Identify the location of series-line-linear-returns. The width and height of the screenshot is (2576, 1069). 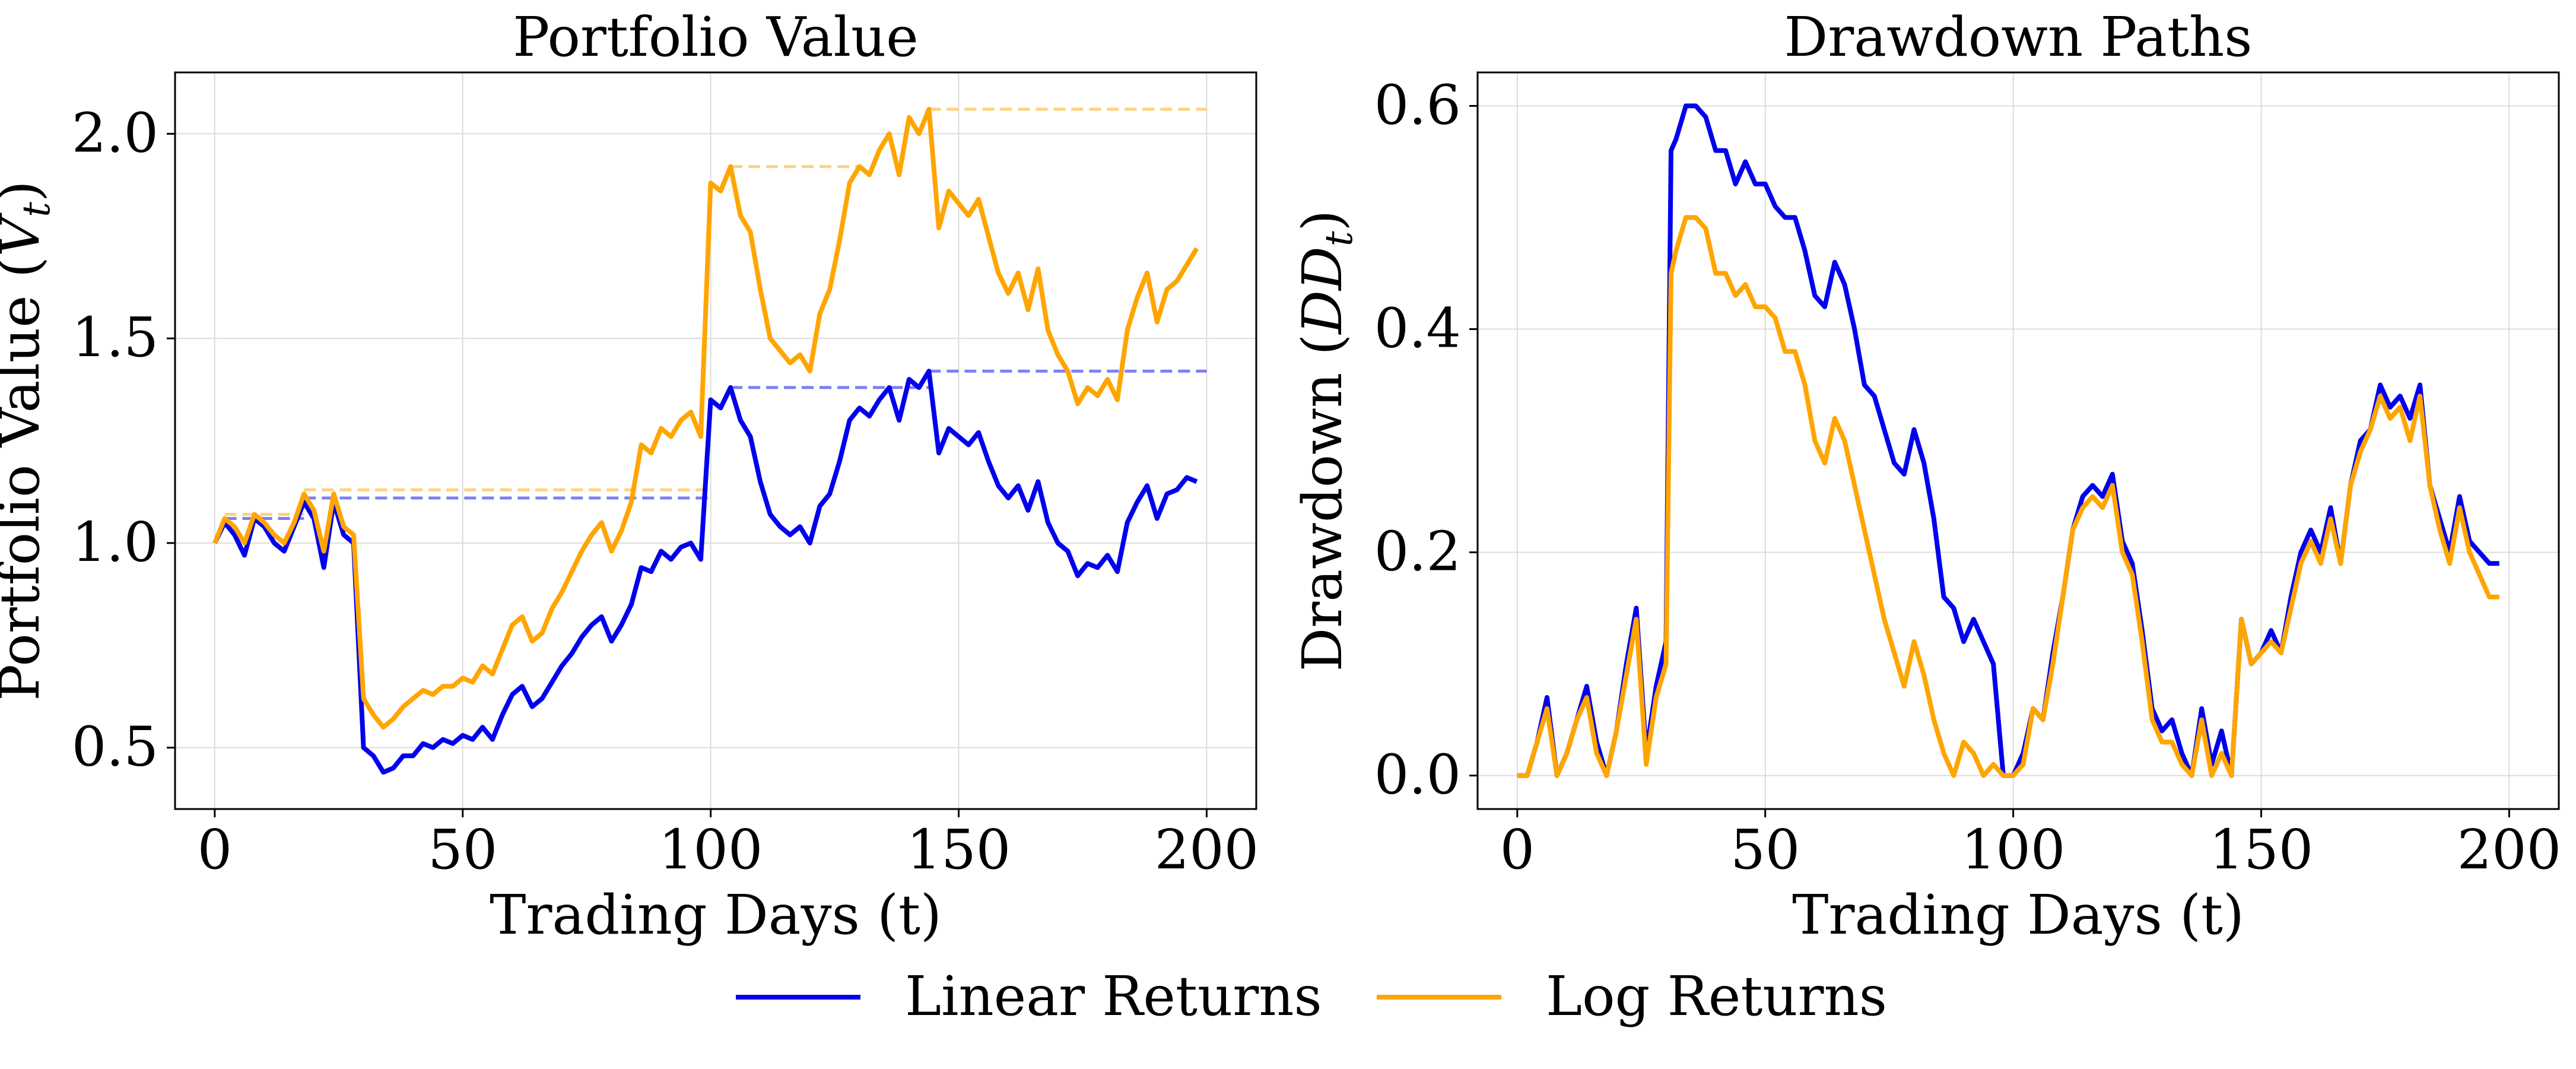
(705, 572).